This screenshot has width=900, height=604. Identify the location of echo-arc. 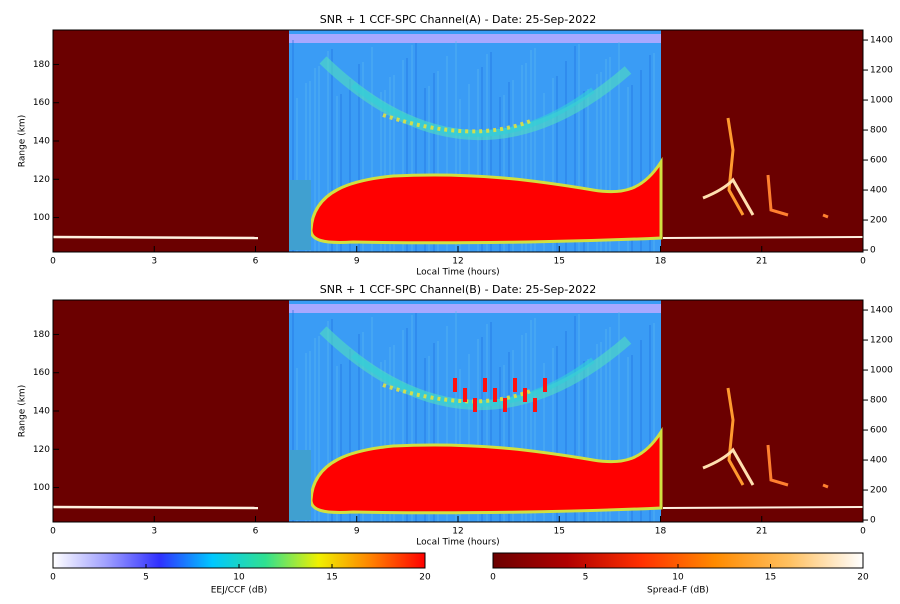
(473, 109).